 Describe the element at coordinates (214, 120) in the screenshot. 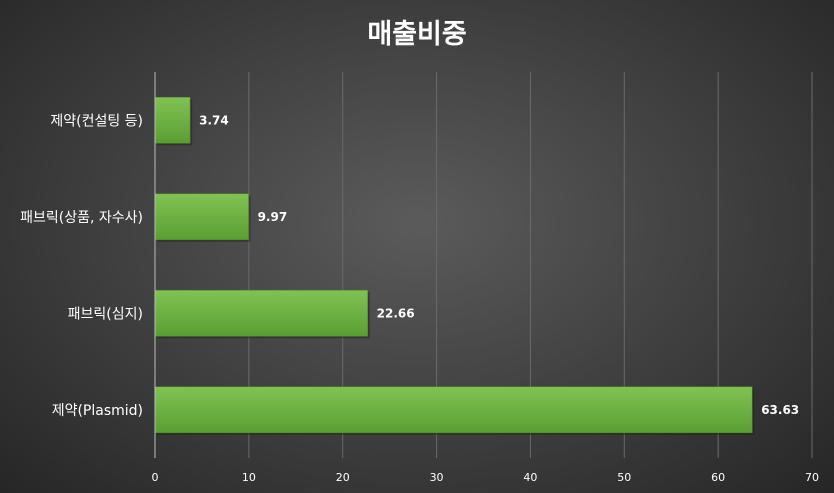

I see `data-label: 3.74` at that location.